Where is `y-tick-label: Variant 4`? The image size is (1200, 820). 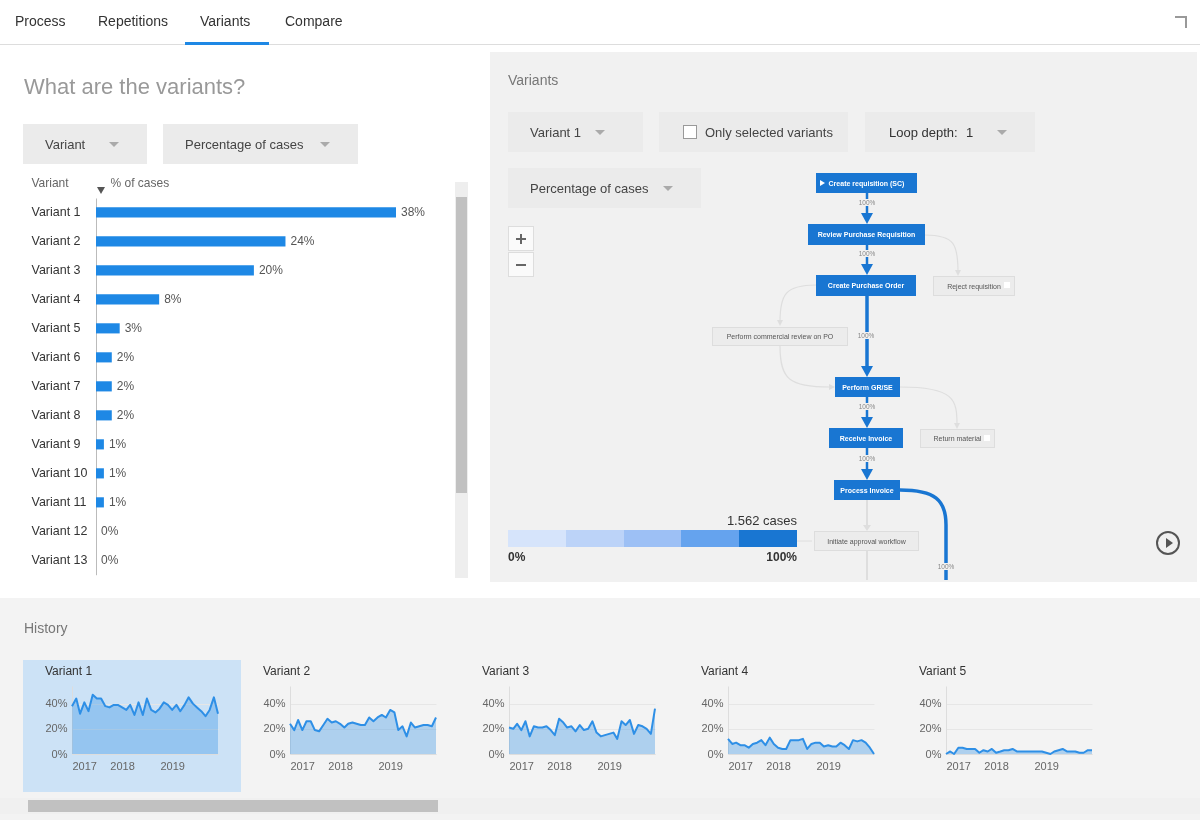 y-tick-label: Variant 4 is located at coordinates (56, 299).